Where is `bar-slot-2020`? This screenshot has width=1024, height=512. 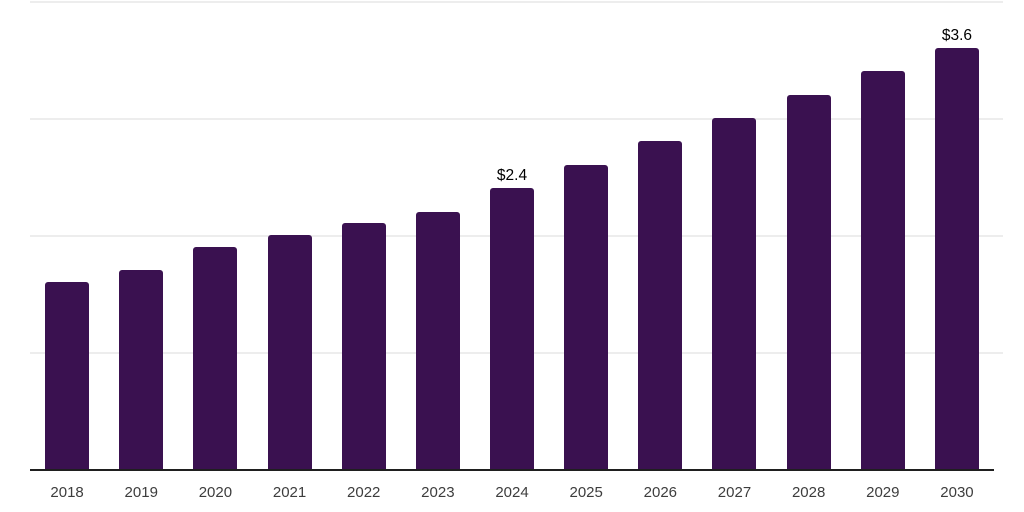 bar-slot-2020 is located at coordinates (215, 235).